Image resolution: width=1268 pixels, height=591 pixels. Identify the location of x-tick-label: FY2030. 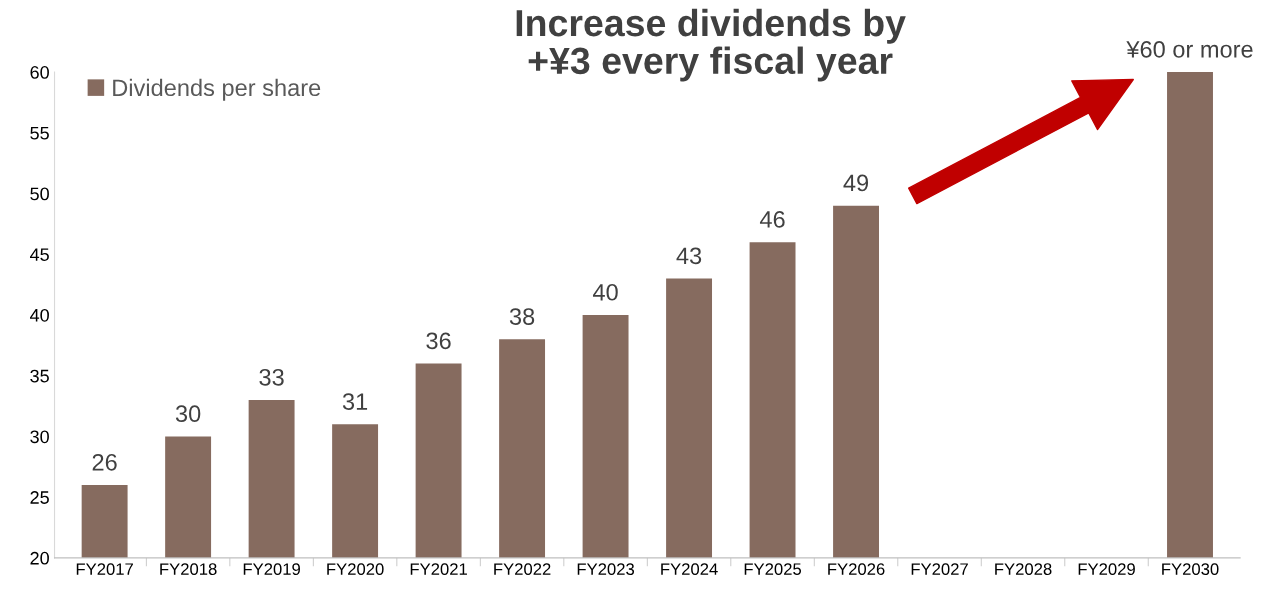
(1190, 569).